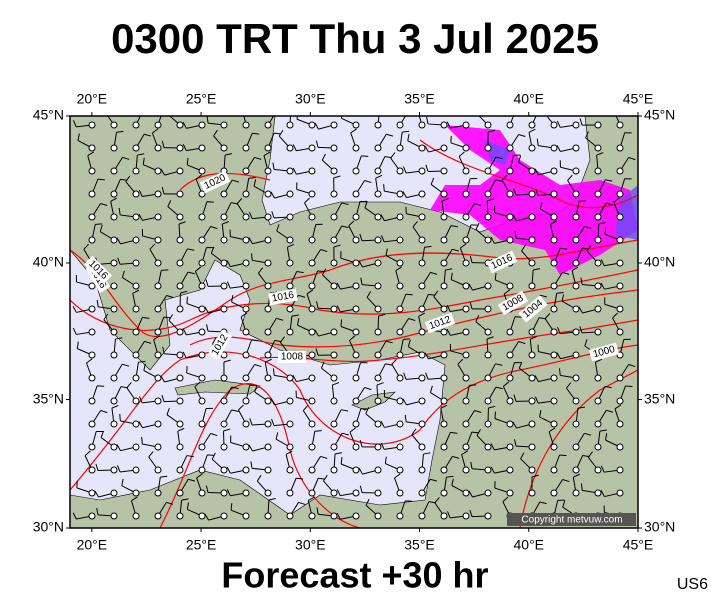  Describe the element at coordinates (529, 545) in the screenshot. I see `lon-label: 40°E` at that location.